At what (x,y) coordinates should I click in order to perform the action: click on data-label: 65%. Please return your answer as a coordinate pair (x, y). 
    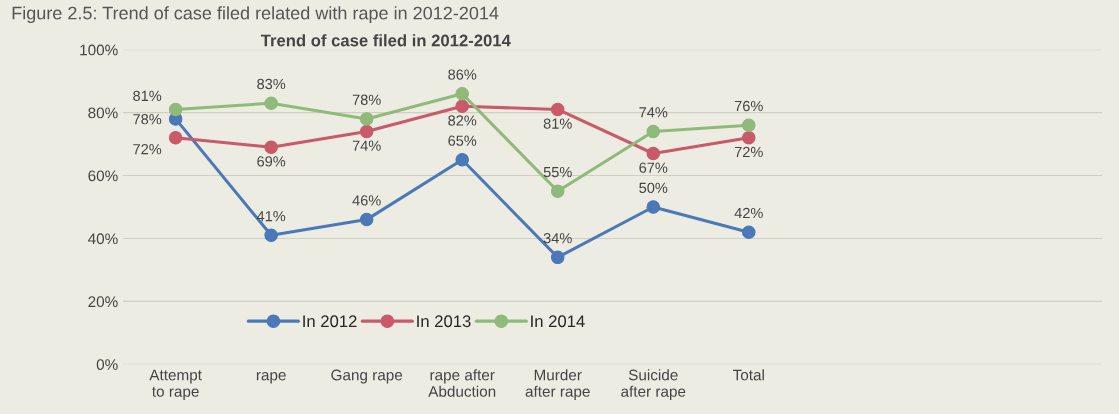
    Looking at the image, I should click on (462, 140).